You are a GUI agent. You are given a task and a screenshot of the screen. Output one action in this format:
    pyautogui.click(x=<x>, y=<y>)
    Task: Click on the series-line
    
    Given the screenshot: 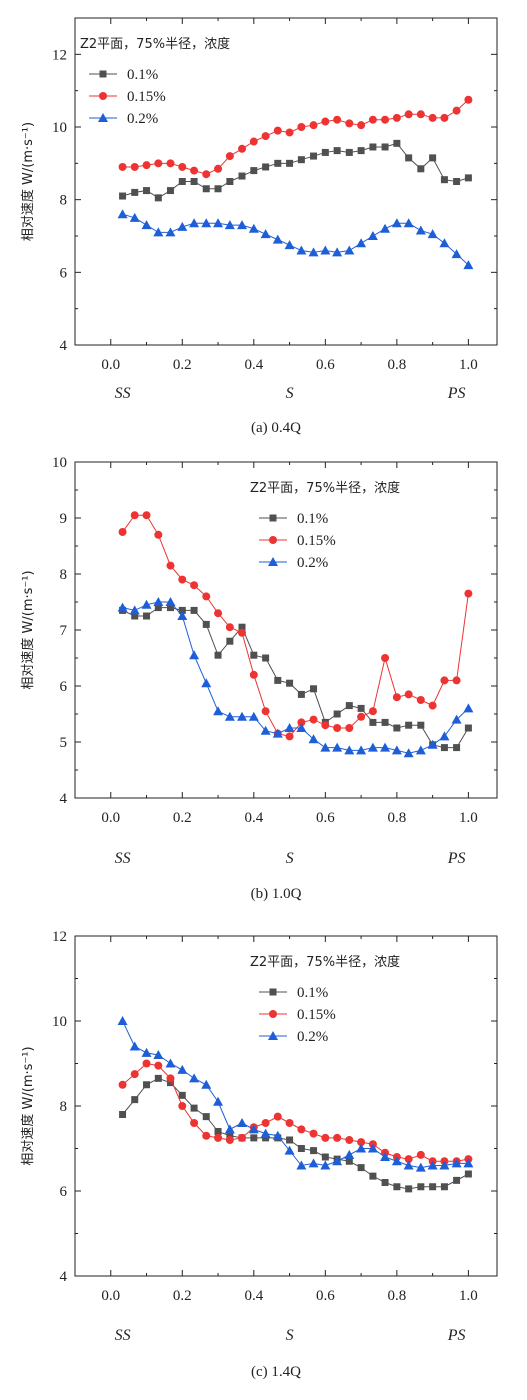 What is the action you would take?
    pyautogui.click(x=295, y=678)
    